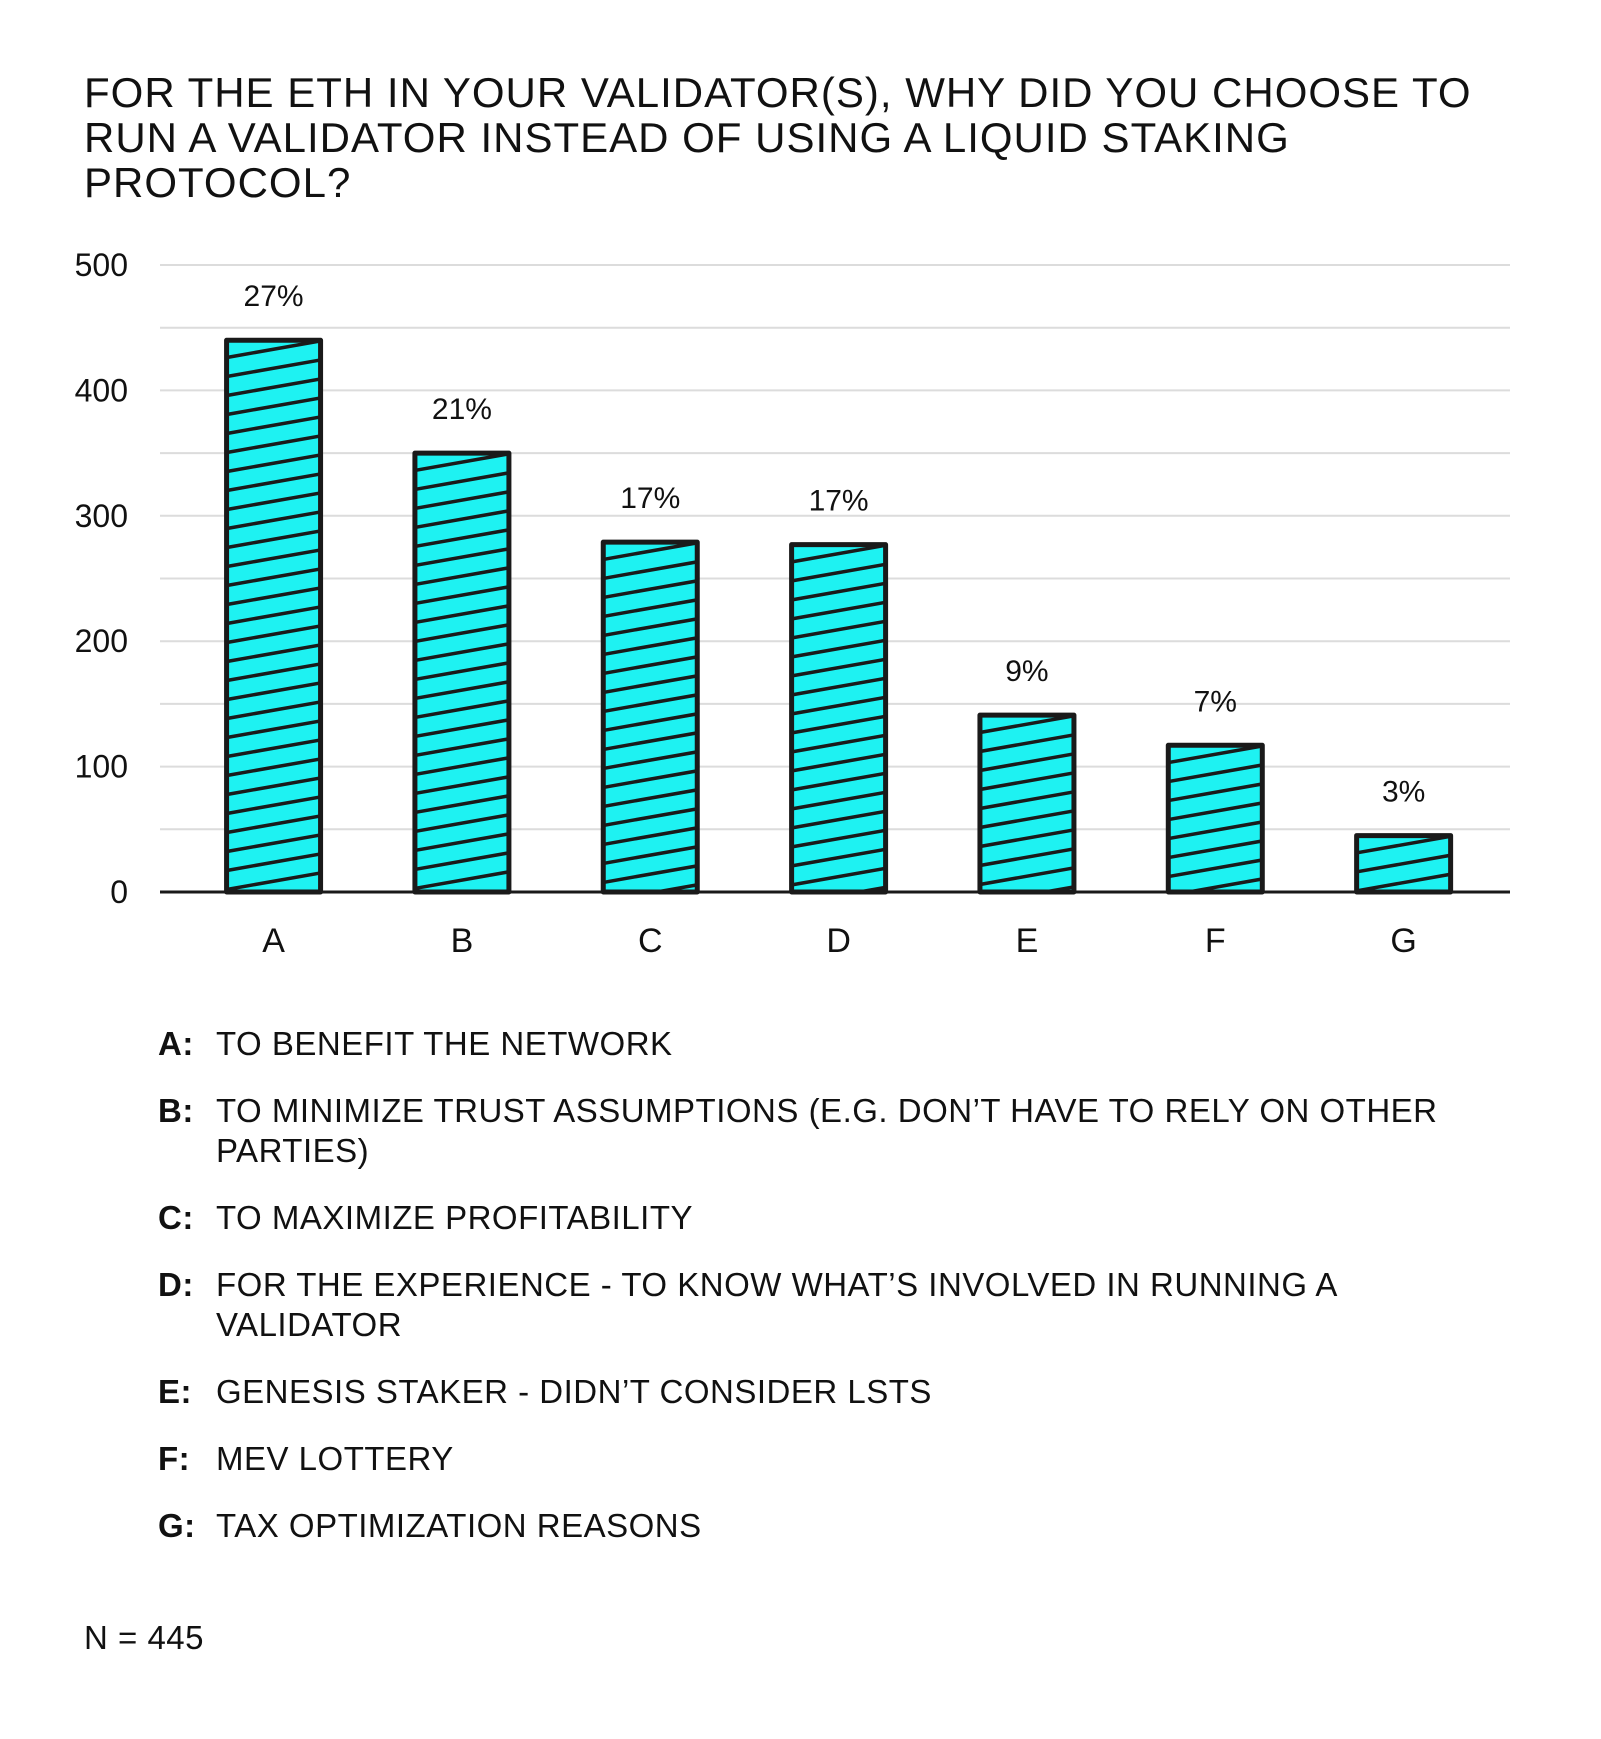 This screenshot has height=1739, width=1601. I want to click on y-tick-label: 300, so click(101, 516).